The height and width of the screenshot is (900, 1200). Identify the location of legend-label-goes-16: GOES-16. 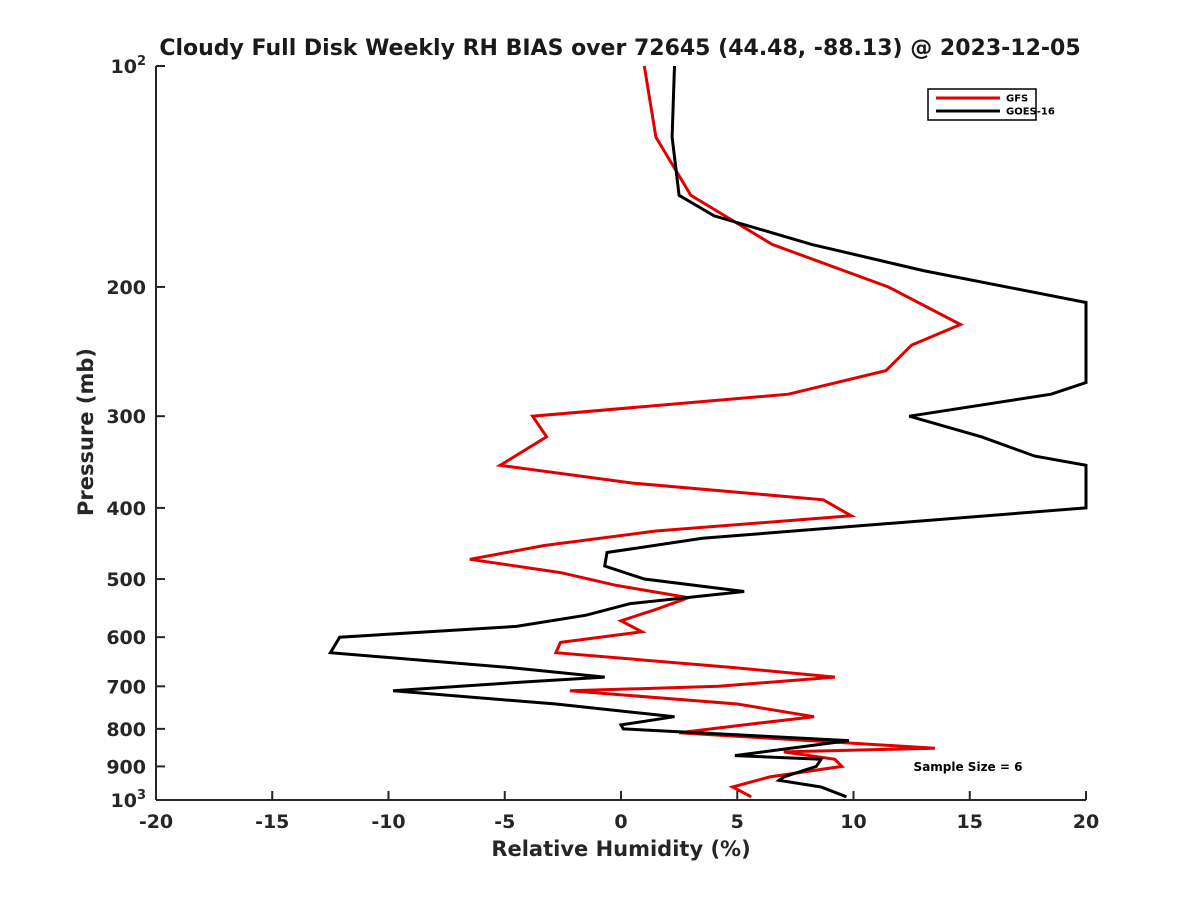
(1030, 112).